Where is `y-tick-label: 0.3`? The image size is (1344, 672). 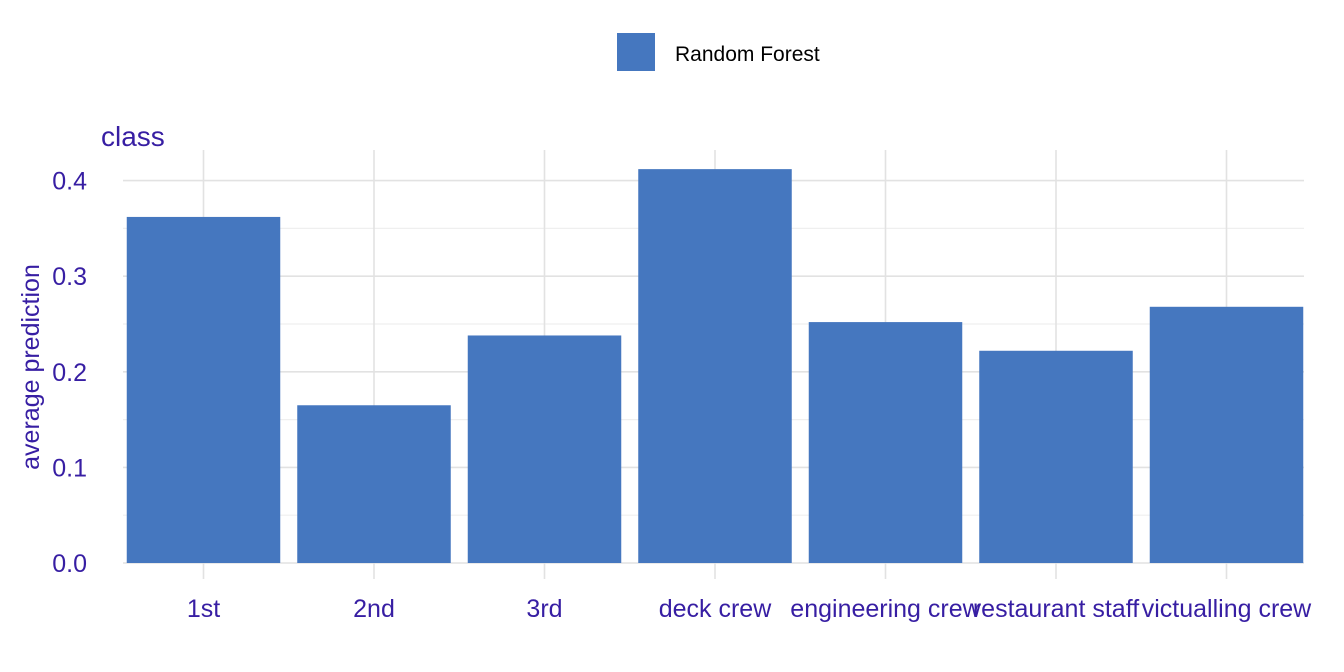 y-tick-label: 0.3 is located at coordinates (69, 277).